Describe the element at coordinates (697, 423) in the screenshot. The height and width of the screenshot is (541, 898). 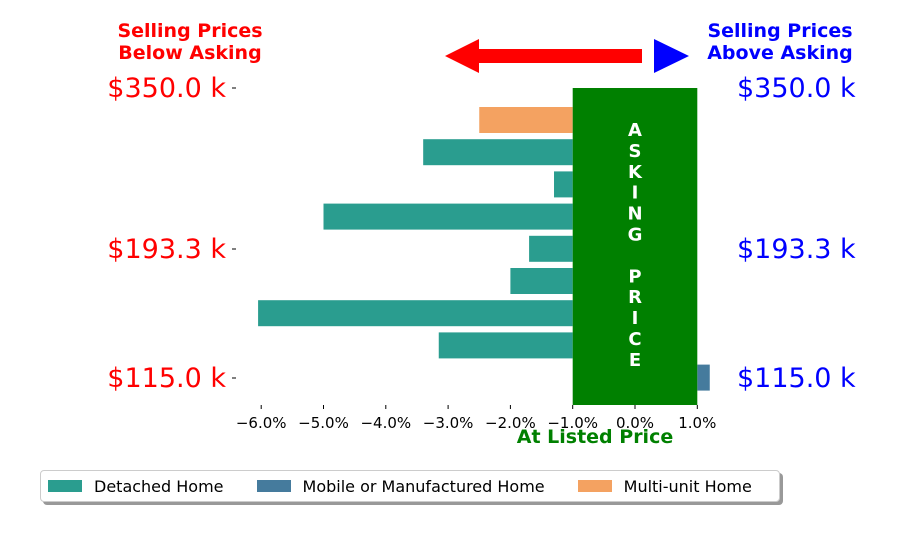
I see `x-tick-label: 1.0%` at that location.